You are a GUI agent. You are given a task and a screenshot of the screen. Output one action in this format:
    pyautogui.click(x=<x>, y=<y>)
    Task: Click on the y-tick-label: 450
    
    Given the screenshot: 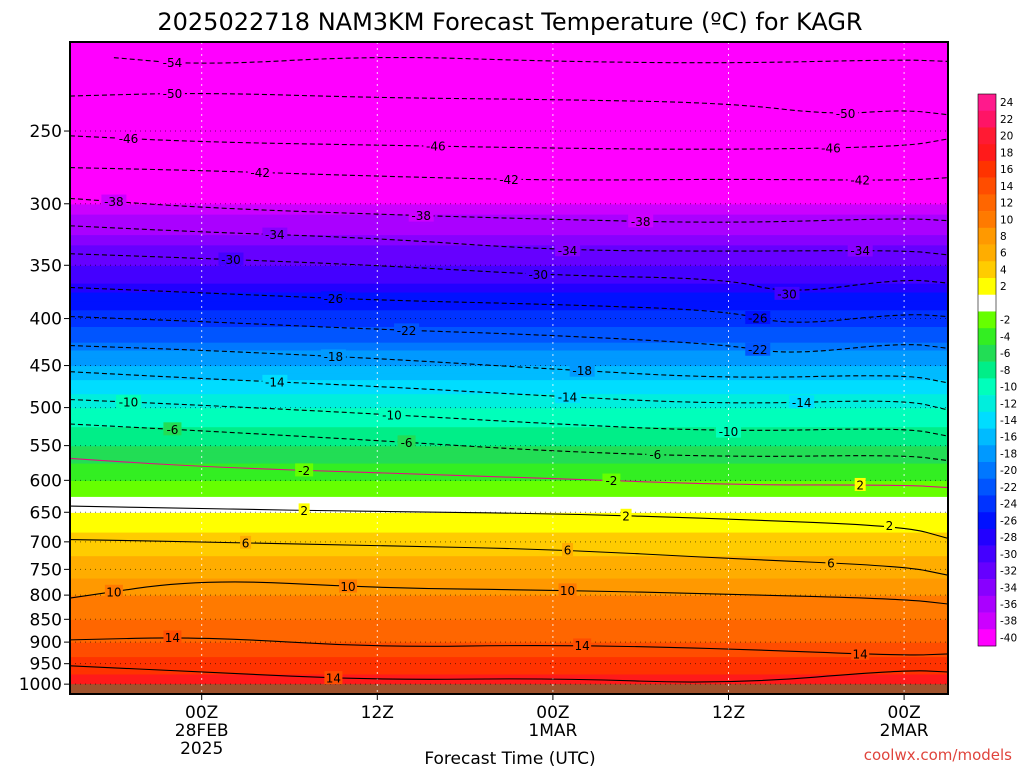 What is the action you would take?
    pyautogui.click(x=46, y=367)
    